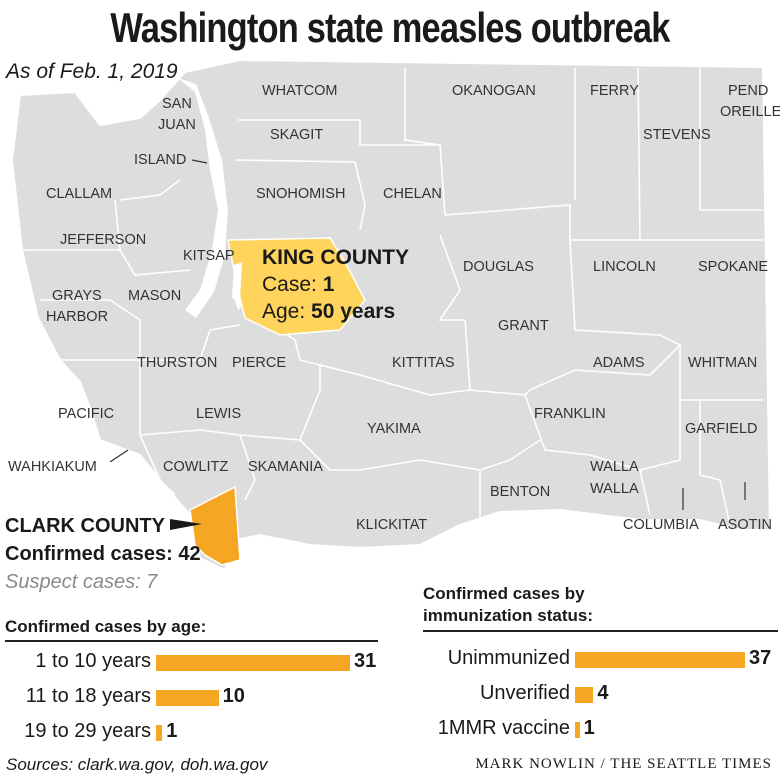 The height and width of the screenshot is (779, 780). Describe the element at coordinates (390, 730) in the screenshot. I see `imm_chart-row: 1MMR vaccine 1` at that location.